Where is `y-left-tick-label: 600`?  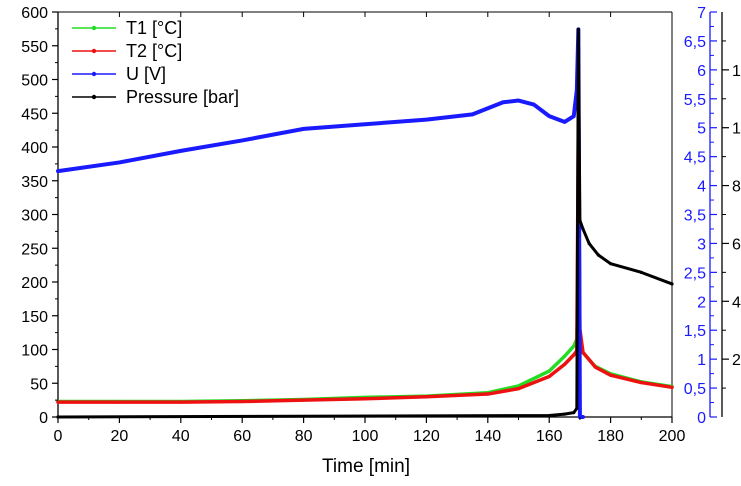
y-left-tick-label: 600 is located at coordinates (34, 13).